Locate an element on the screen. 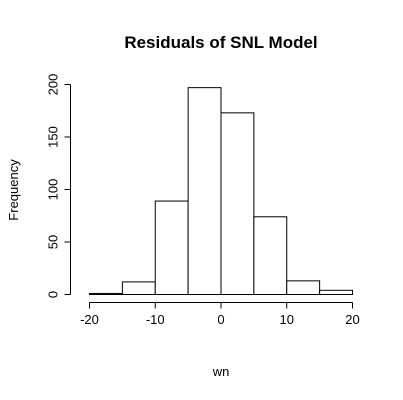  x-axis: -20 -10 0 10 20 is located at coordinates (220, 314).